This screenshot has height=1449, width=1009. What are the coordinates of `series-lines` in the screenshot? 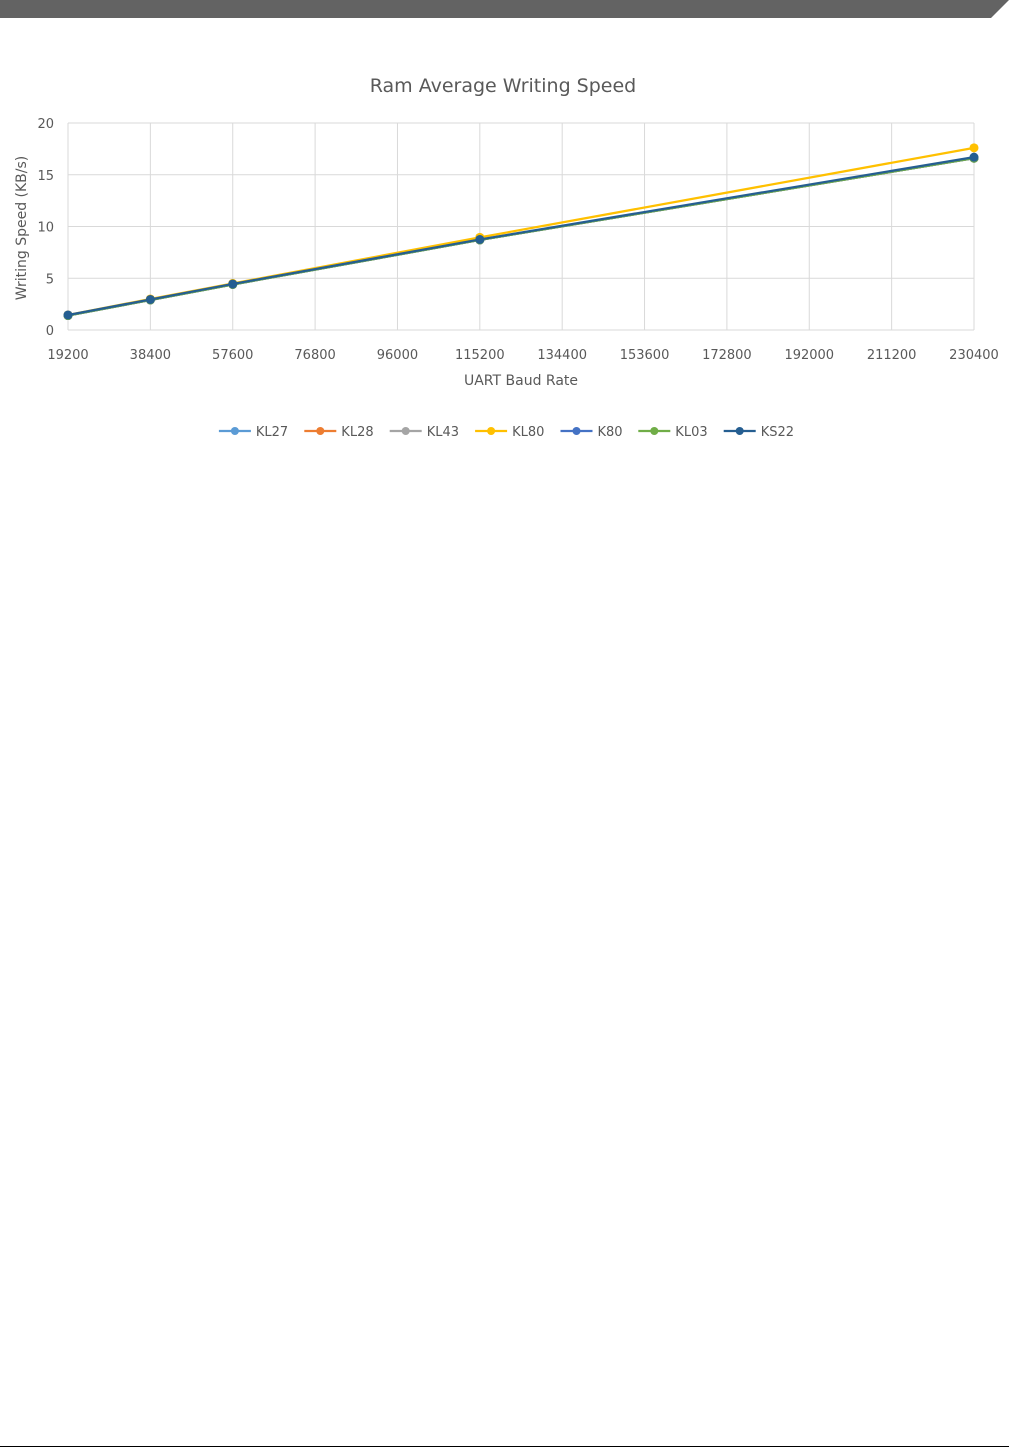 It's located at (521, 232).